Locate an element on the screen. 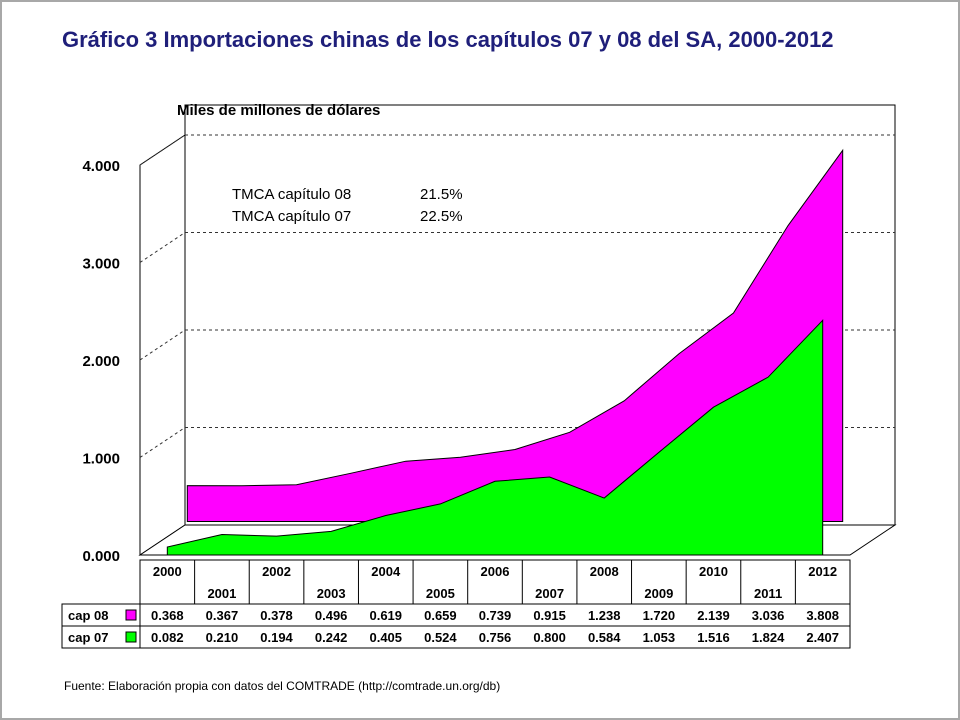 Image resolution: width=960 pixels, height=720 pixels. side-wall is located at coordinates (162, 345).